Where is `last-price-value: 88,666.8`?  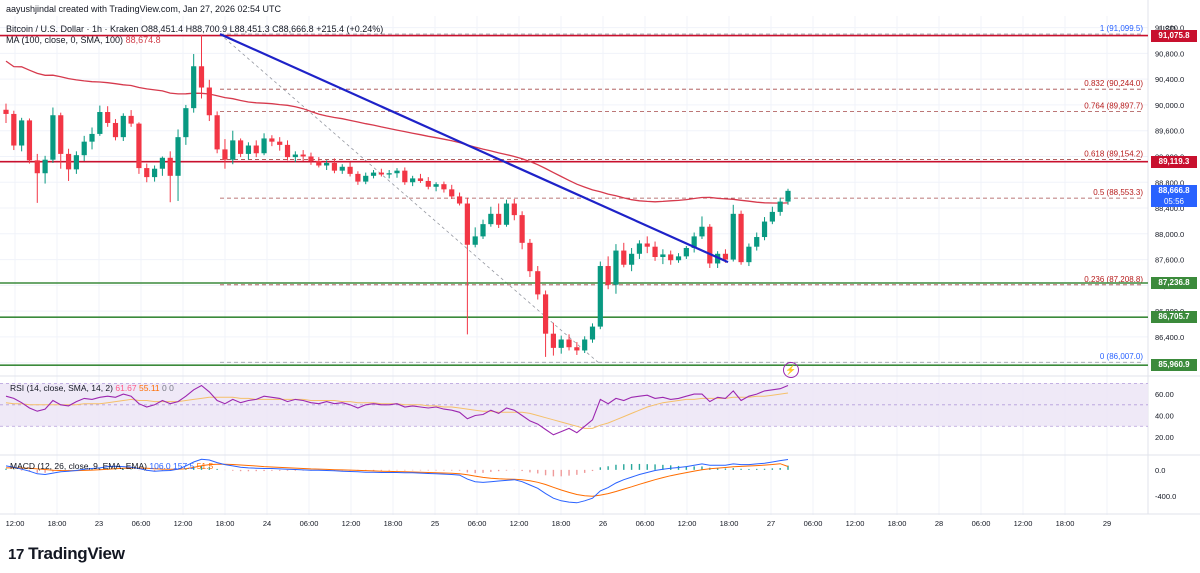 last-price-value: 88,666.8 is located at coordinates (1174, 190).